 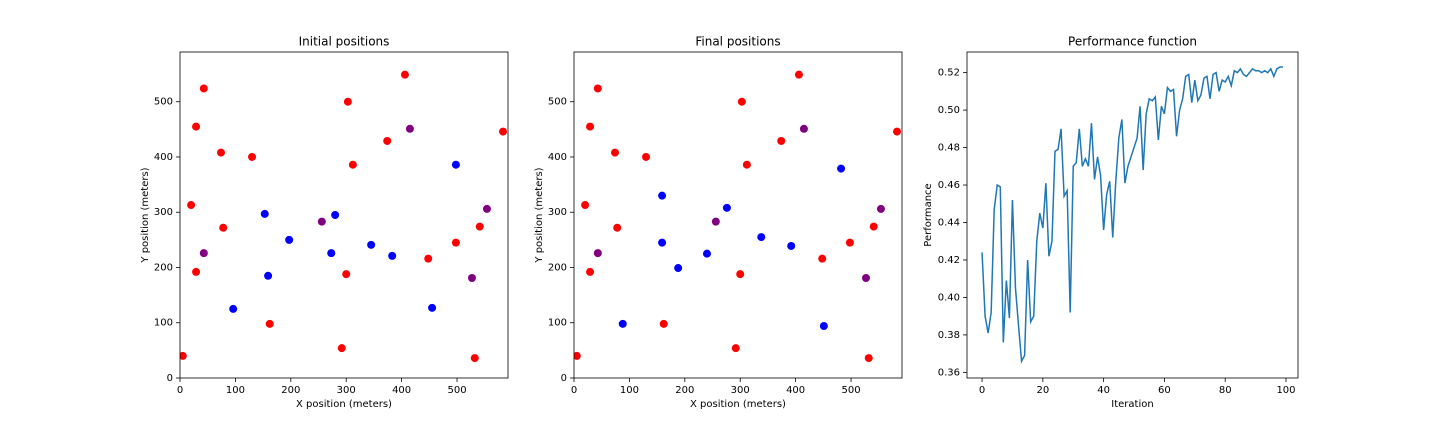 I want to click on x-tick-label: 20, so click(x=1042, y=390).